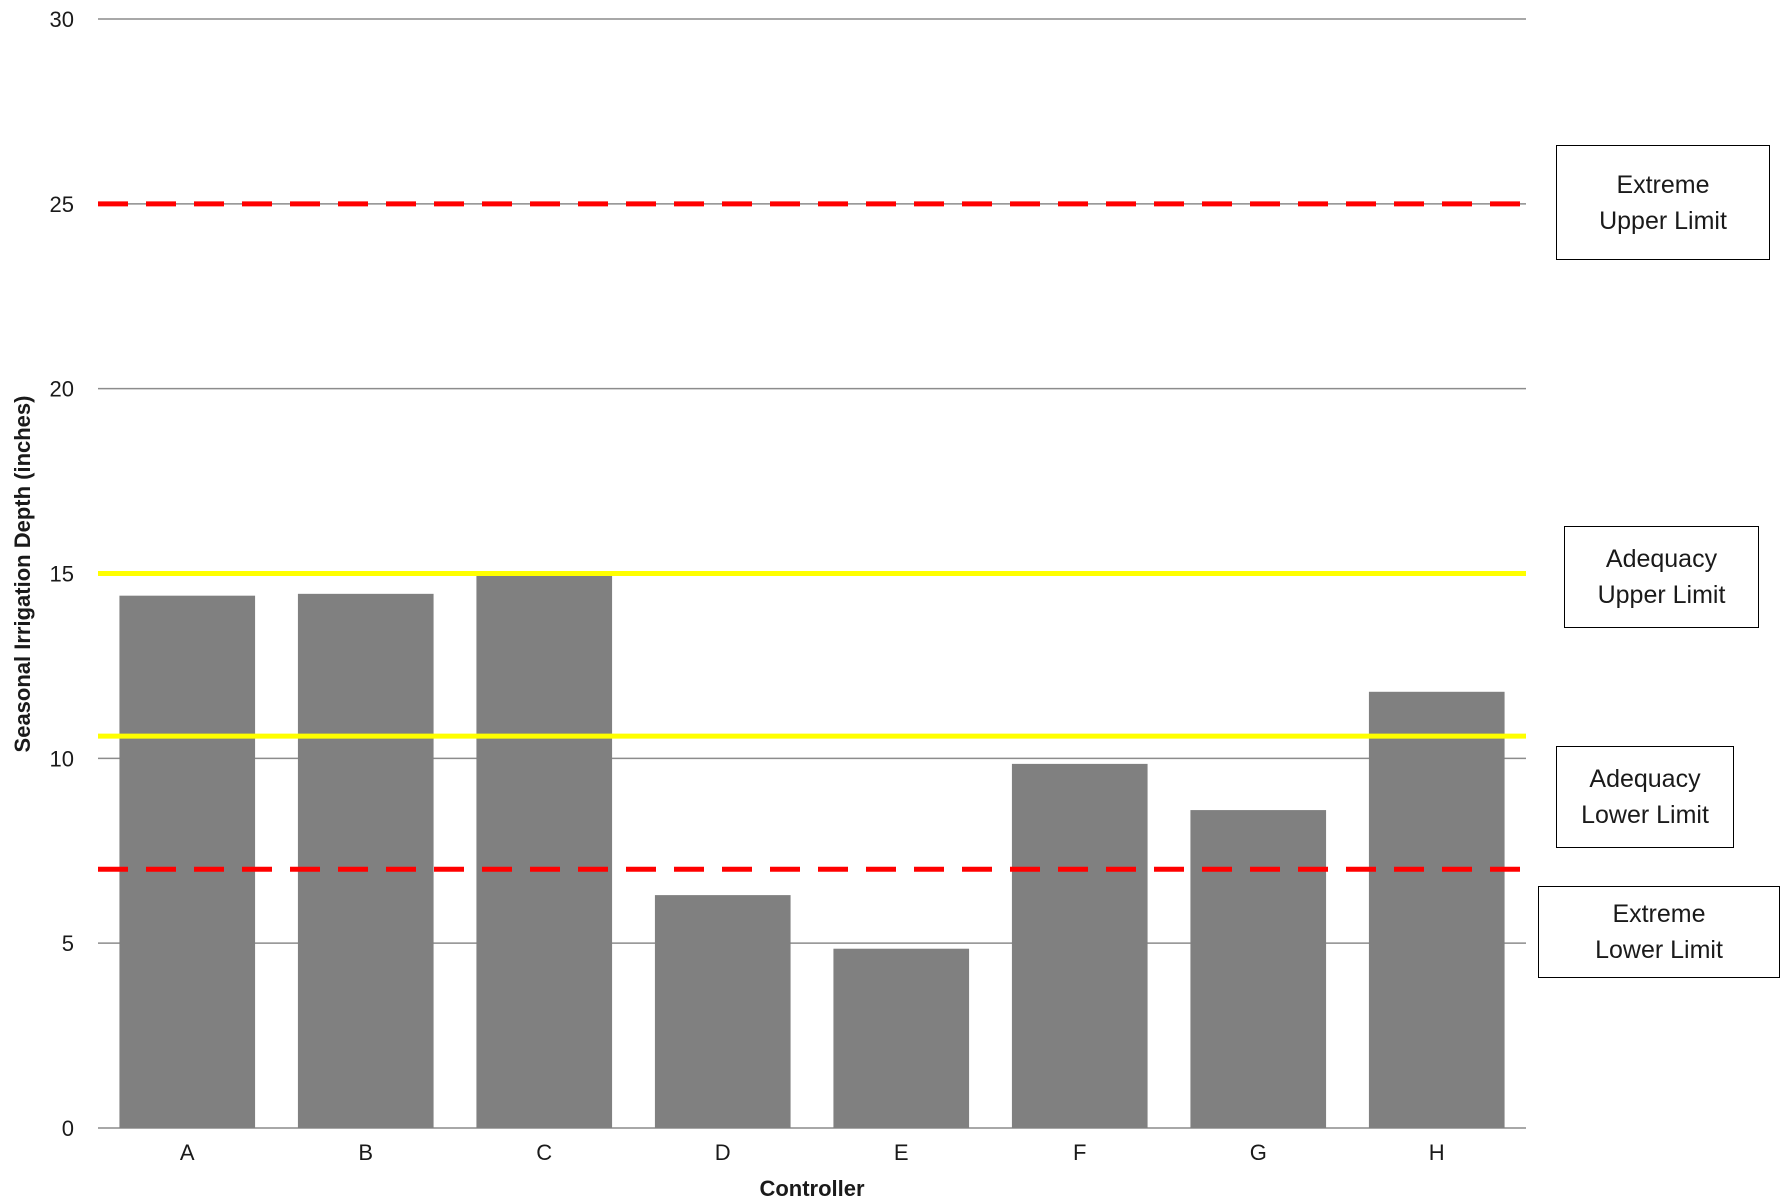 The width and height of the screenshot is (1782, 1203). I want to click on x-tick-label: A, so click(187, 1152).